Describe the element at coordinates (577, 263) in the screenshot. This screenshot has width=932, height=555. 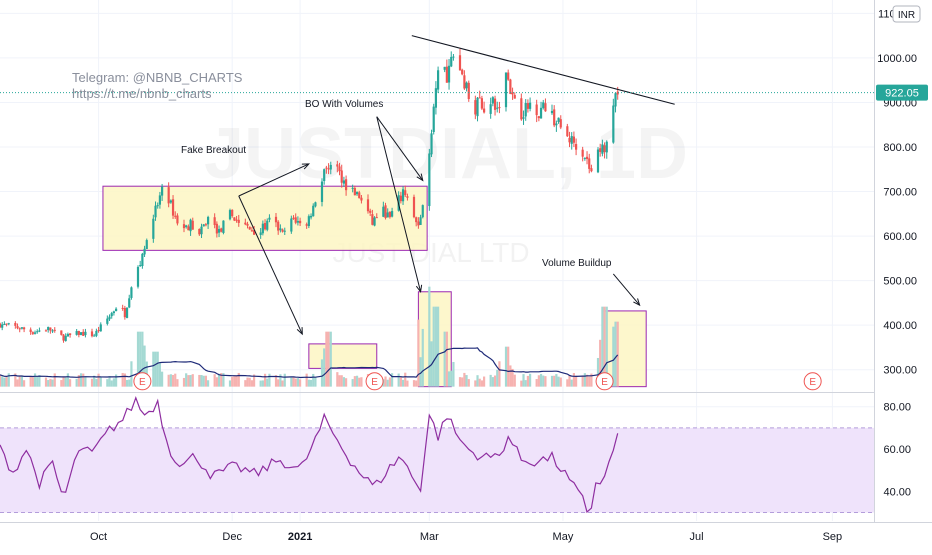
I see `volume-buildup-label: Volume Buildup` at that location.